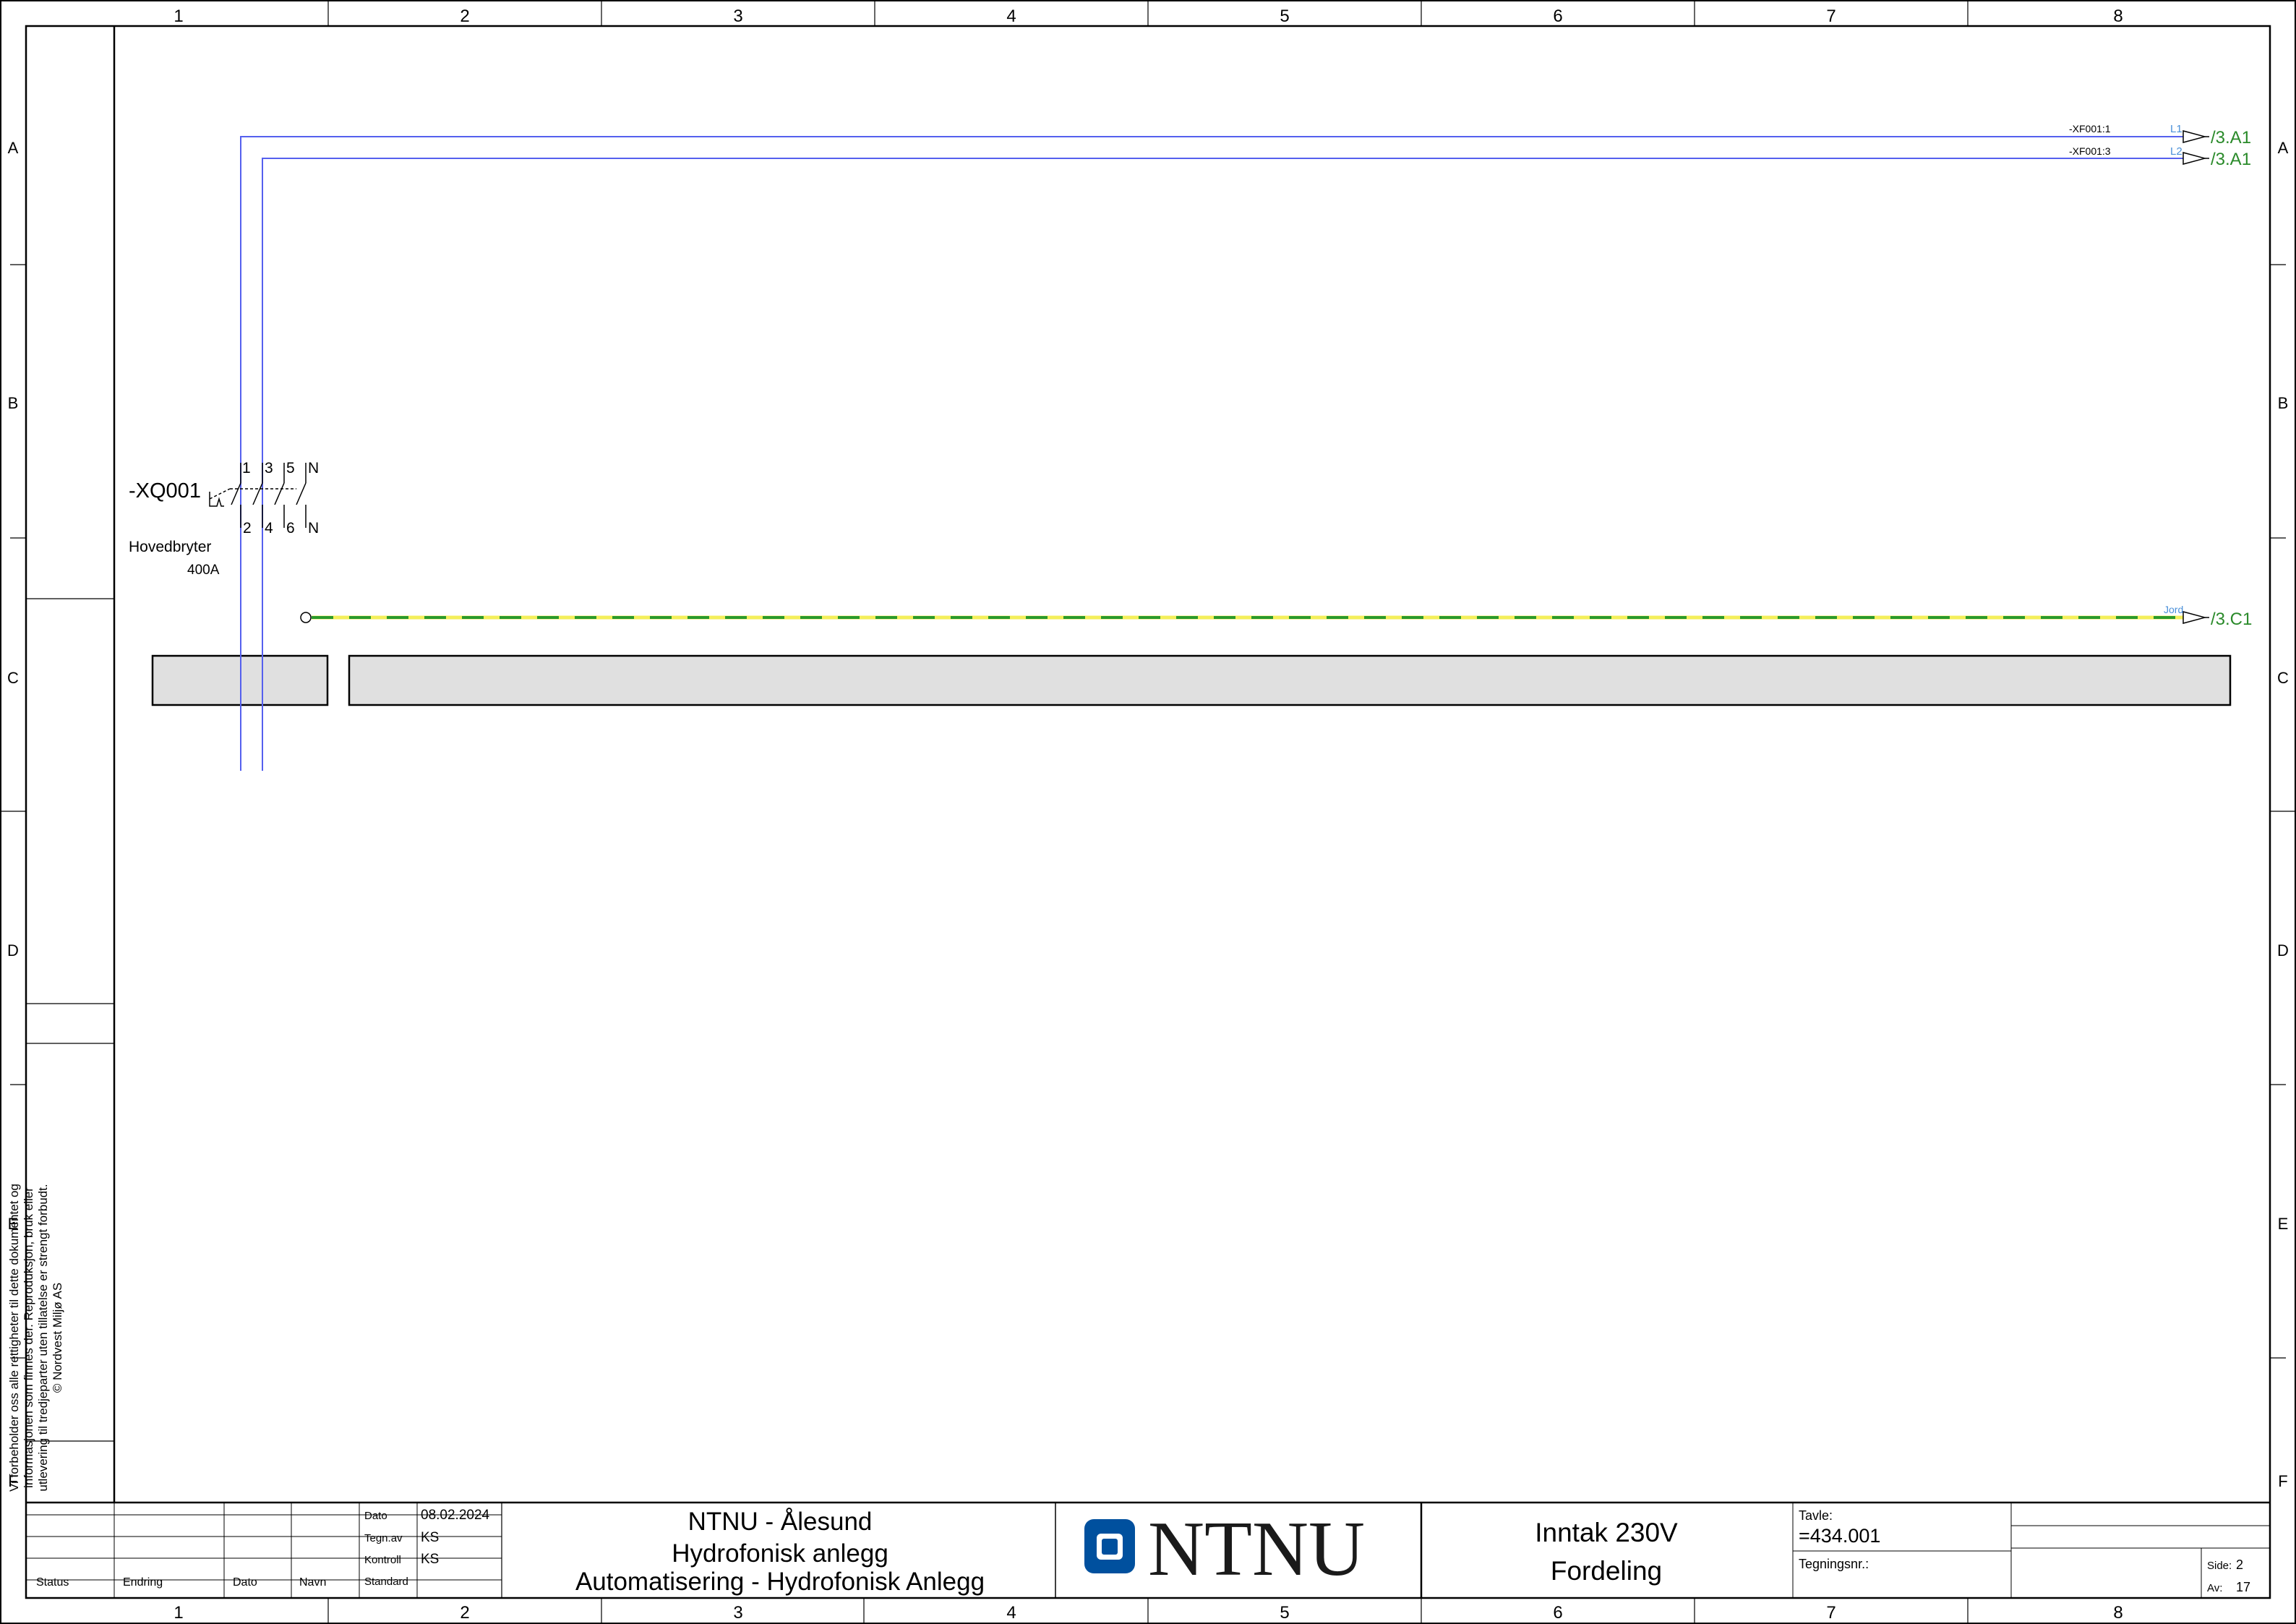  What do you see at coordinates (2239, 1564) in the screenshot?
I see `side-value: 2` at bounding box center [2239, 1564].